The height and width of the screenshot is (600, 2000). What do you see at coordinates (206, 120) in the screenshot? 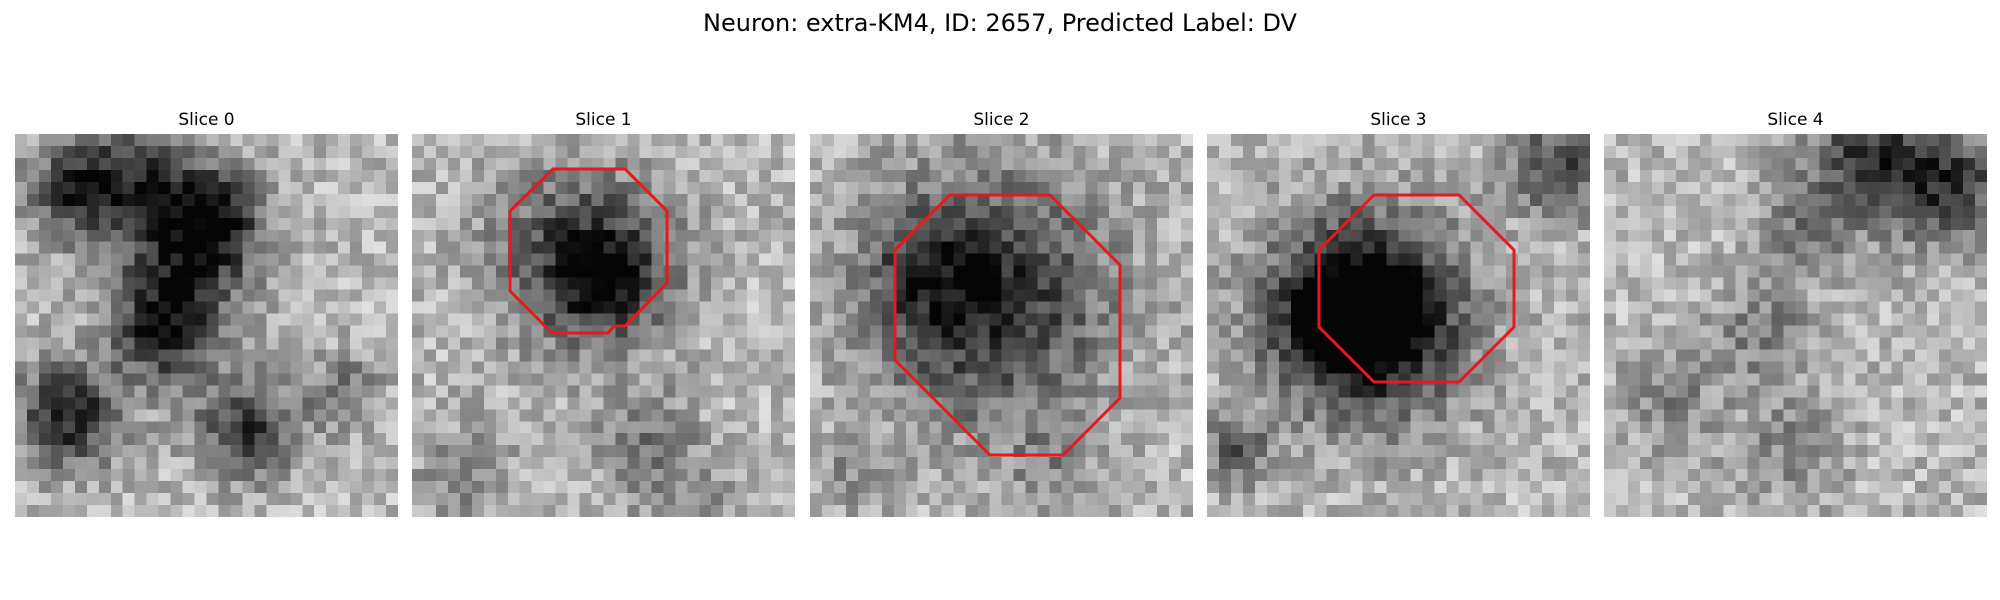
I see `slice-title: Slice 0` at bounding box center [206, 120].